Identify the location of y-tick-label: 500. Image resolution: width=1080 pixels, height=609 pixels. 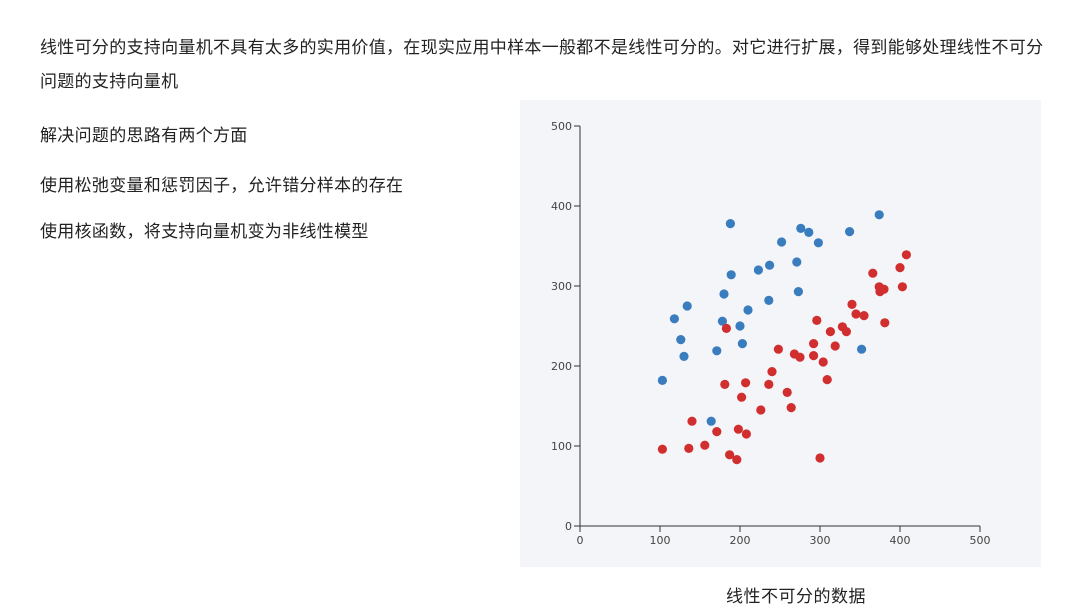
(561, 126).